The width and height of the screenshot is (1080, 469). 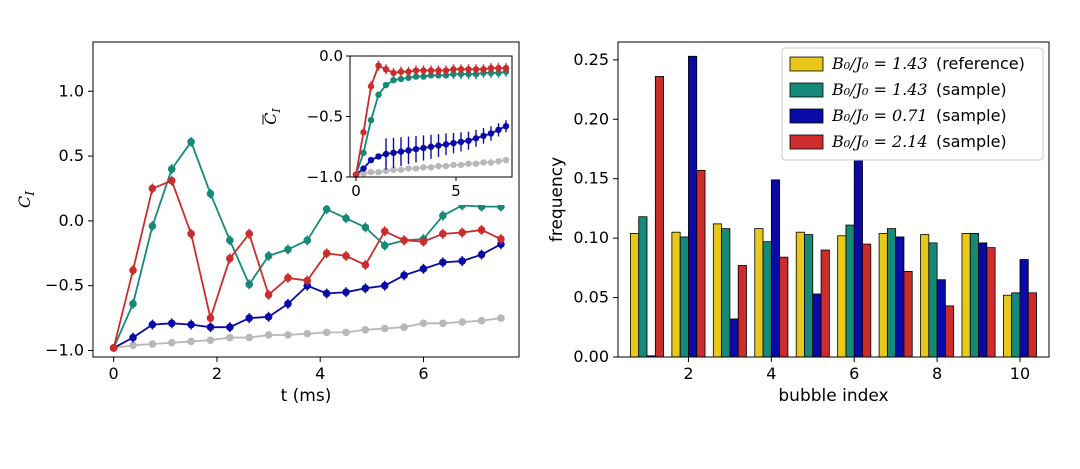 I want to click on inset-y-label-sub: I, so click(x=276, y=111).